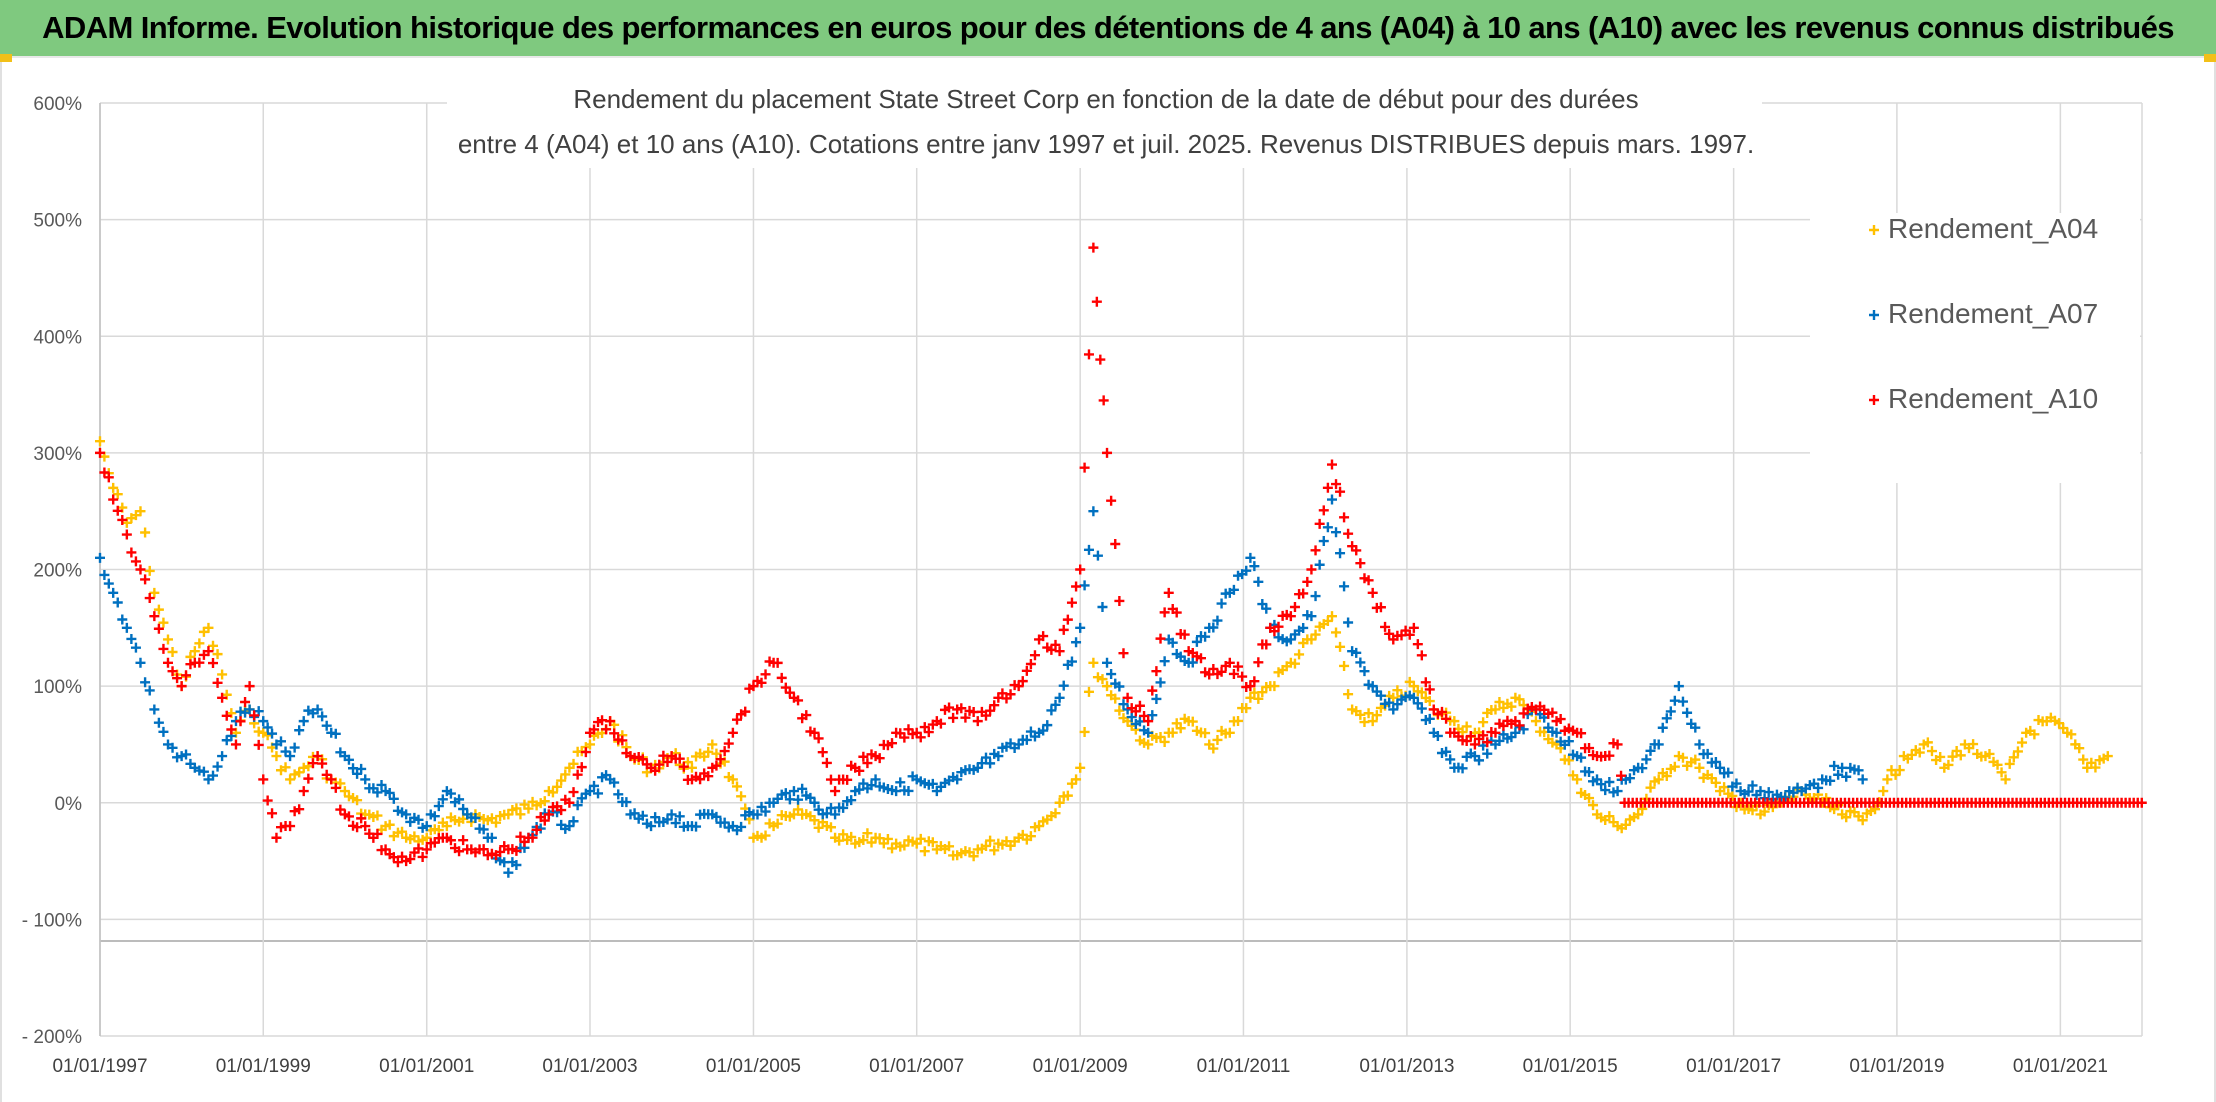  Describe the element at coordinates (1244, 1066) in the screenshot. I see `x-tick-label: 01/01/2011` at that location.